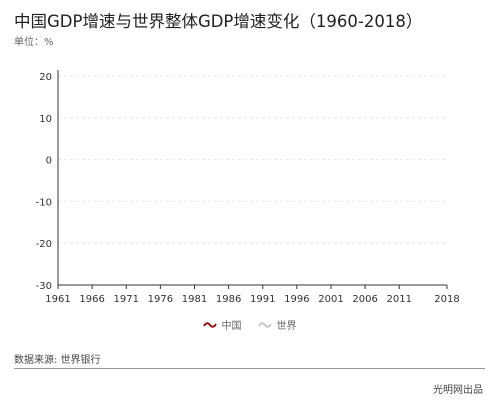 Image resolution: width=499 pixels, height=411 pixels. What do you see at coordinates (249, 324) in the screenshot?
I see `legend: 中国 世界` at bounding box center [249, 324].